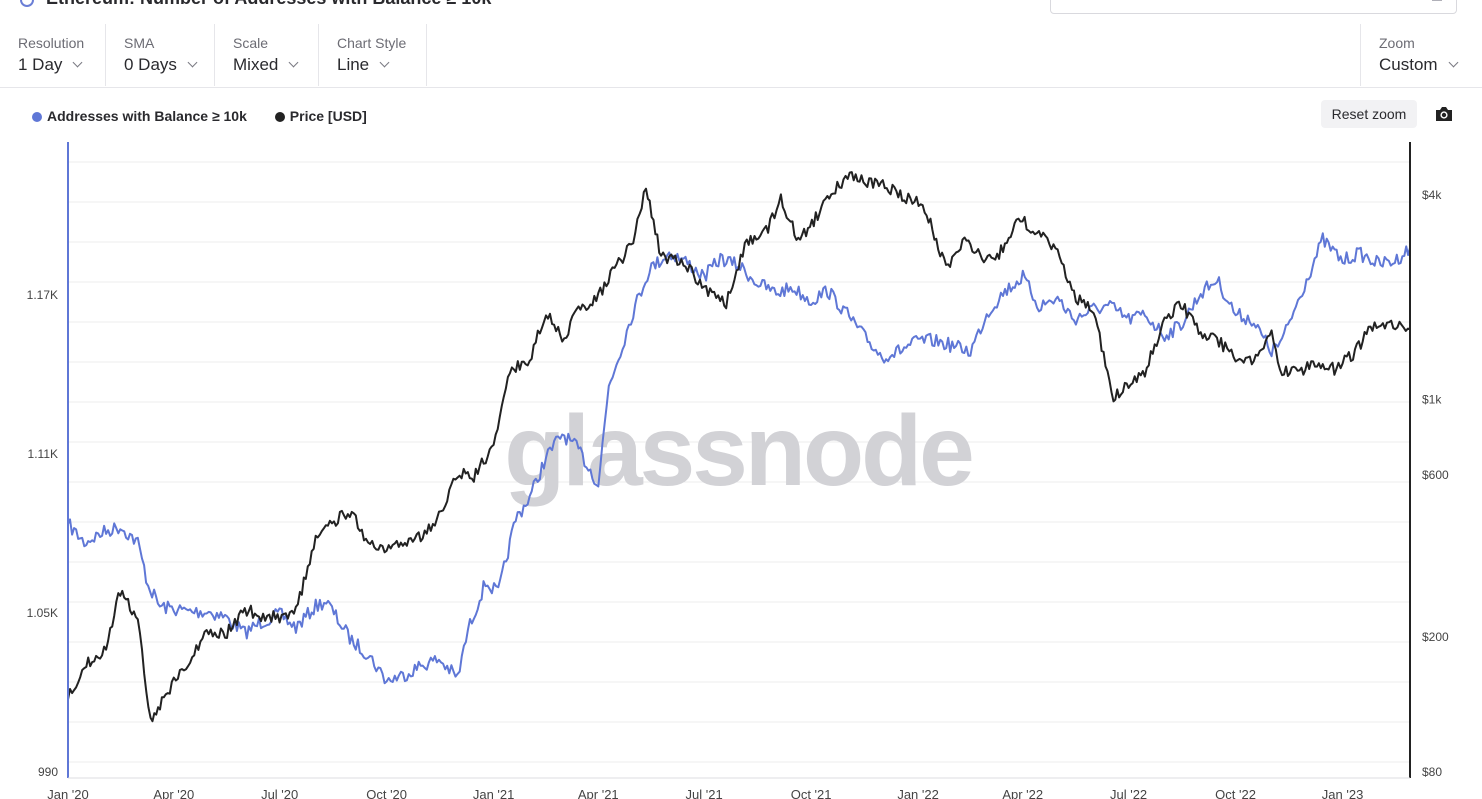 Image resolution: width=1482 pixels, height=799 pixels. Describe the element at coordinates (279, 793) in the screenshot. I see `x-tick-label: Jul '20` at that location.